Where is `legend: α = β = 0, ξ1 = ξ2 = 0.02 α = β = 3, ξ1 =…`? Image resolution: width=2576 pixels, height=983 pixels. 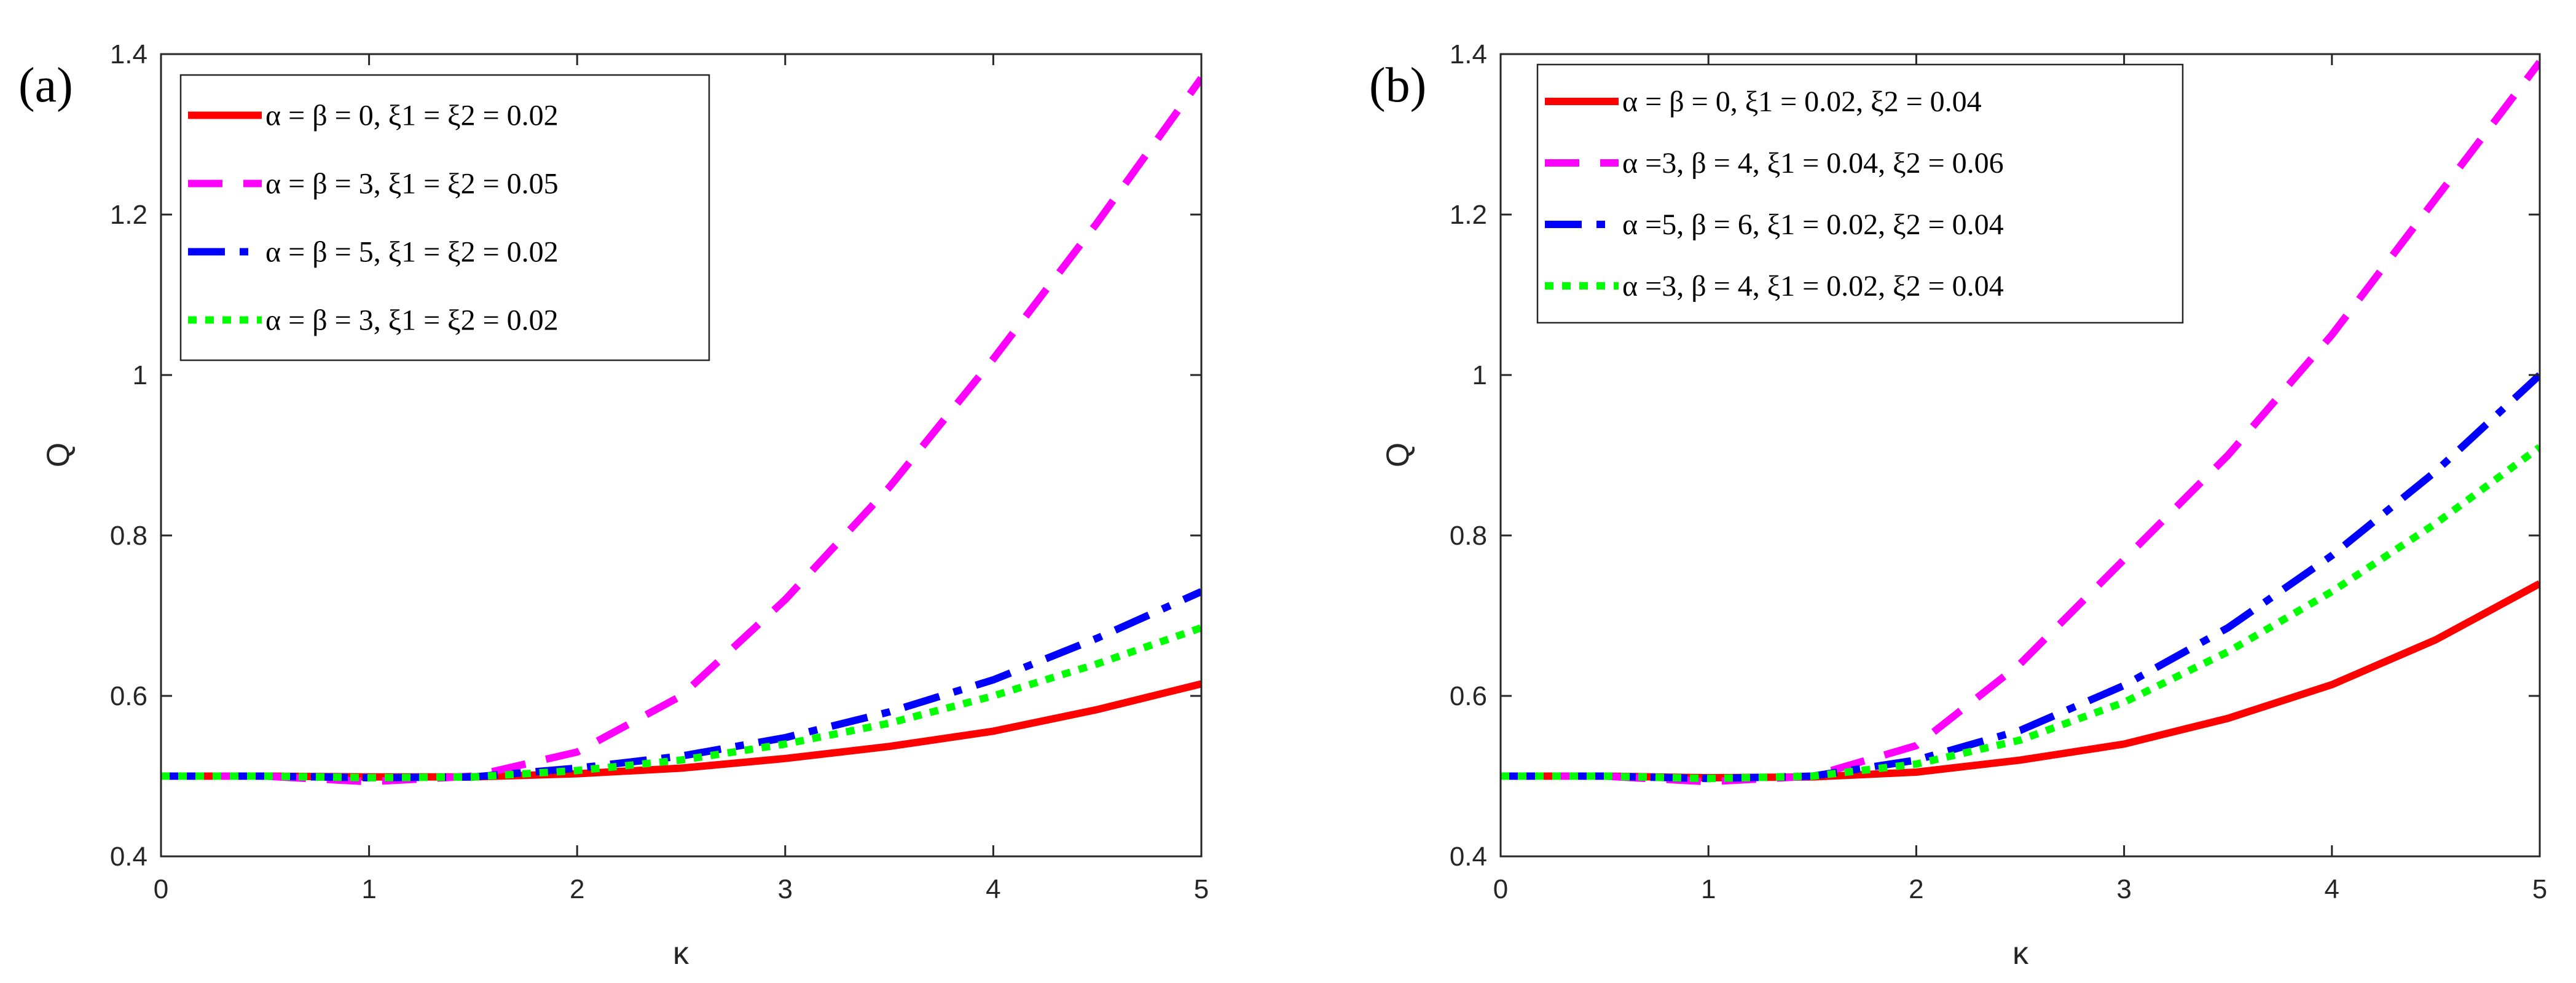
legend: α = β = 0, ξ1 = ξ2 = 0.02 α = β = 3, ξ1 =… is located at coordinates (444, 217).